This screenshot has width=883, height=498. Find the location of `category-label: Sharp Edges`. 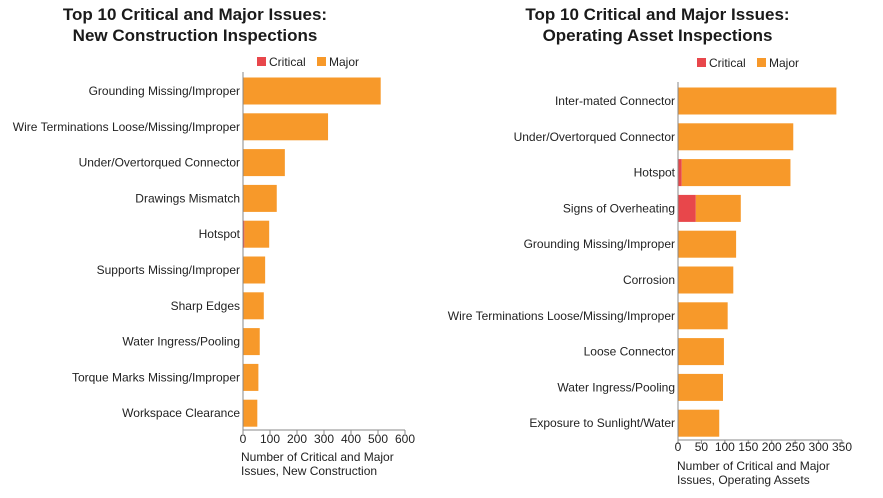

category-label: Sharp Edges is located at coordinates (205, 306).